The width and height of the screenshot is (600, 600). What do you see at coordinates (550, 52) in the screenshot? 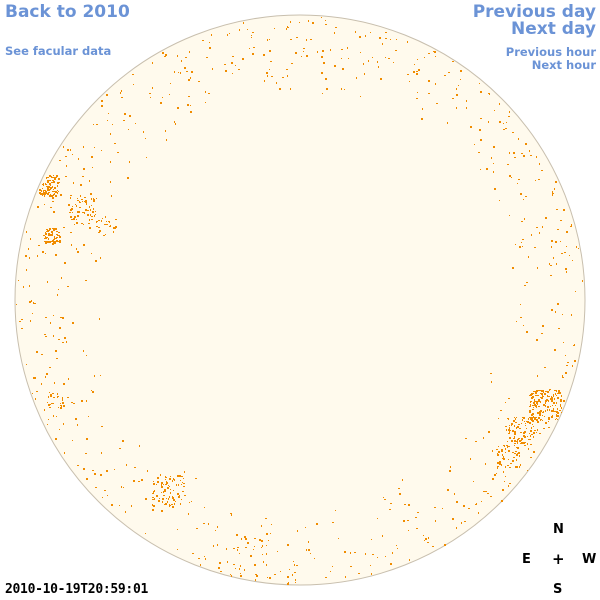
I see `previous-hour-link: Previous hour` at bounding box center [550, 52].